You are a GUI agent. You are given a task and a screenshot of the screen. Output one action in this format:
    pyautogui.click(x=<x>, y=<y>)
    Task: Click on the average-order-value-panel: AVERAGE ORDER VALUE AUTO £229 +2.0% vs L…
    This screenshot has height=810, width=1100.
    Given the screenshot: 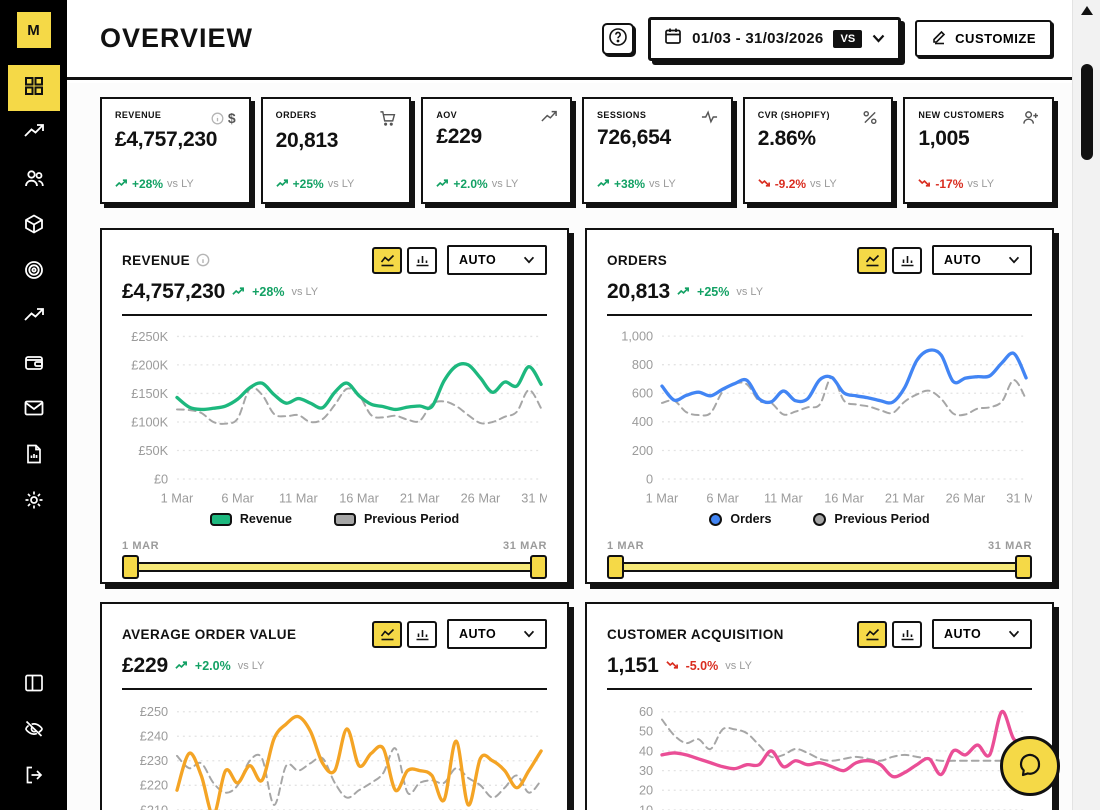 What is the action you would take?
    pyautogui.click(x=334, y=706)
    